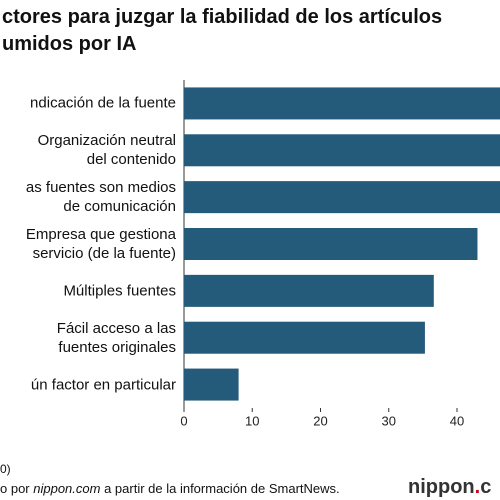 The width and height of the screenshot is (500, 500). What do you see at coordinates (457, 420) in the screenshot?
I see `x-tick-label: 40` at bounding box center [457, 420].